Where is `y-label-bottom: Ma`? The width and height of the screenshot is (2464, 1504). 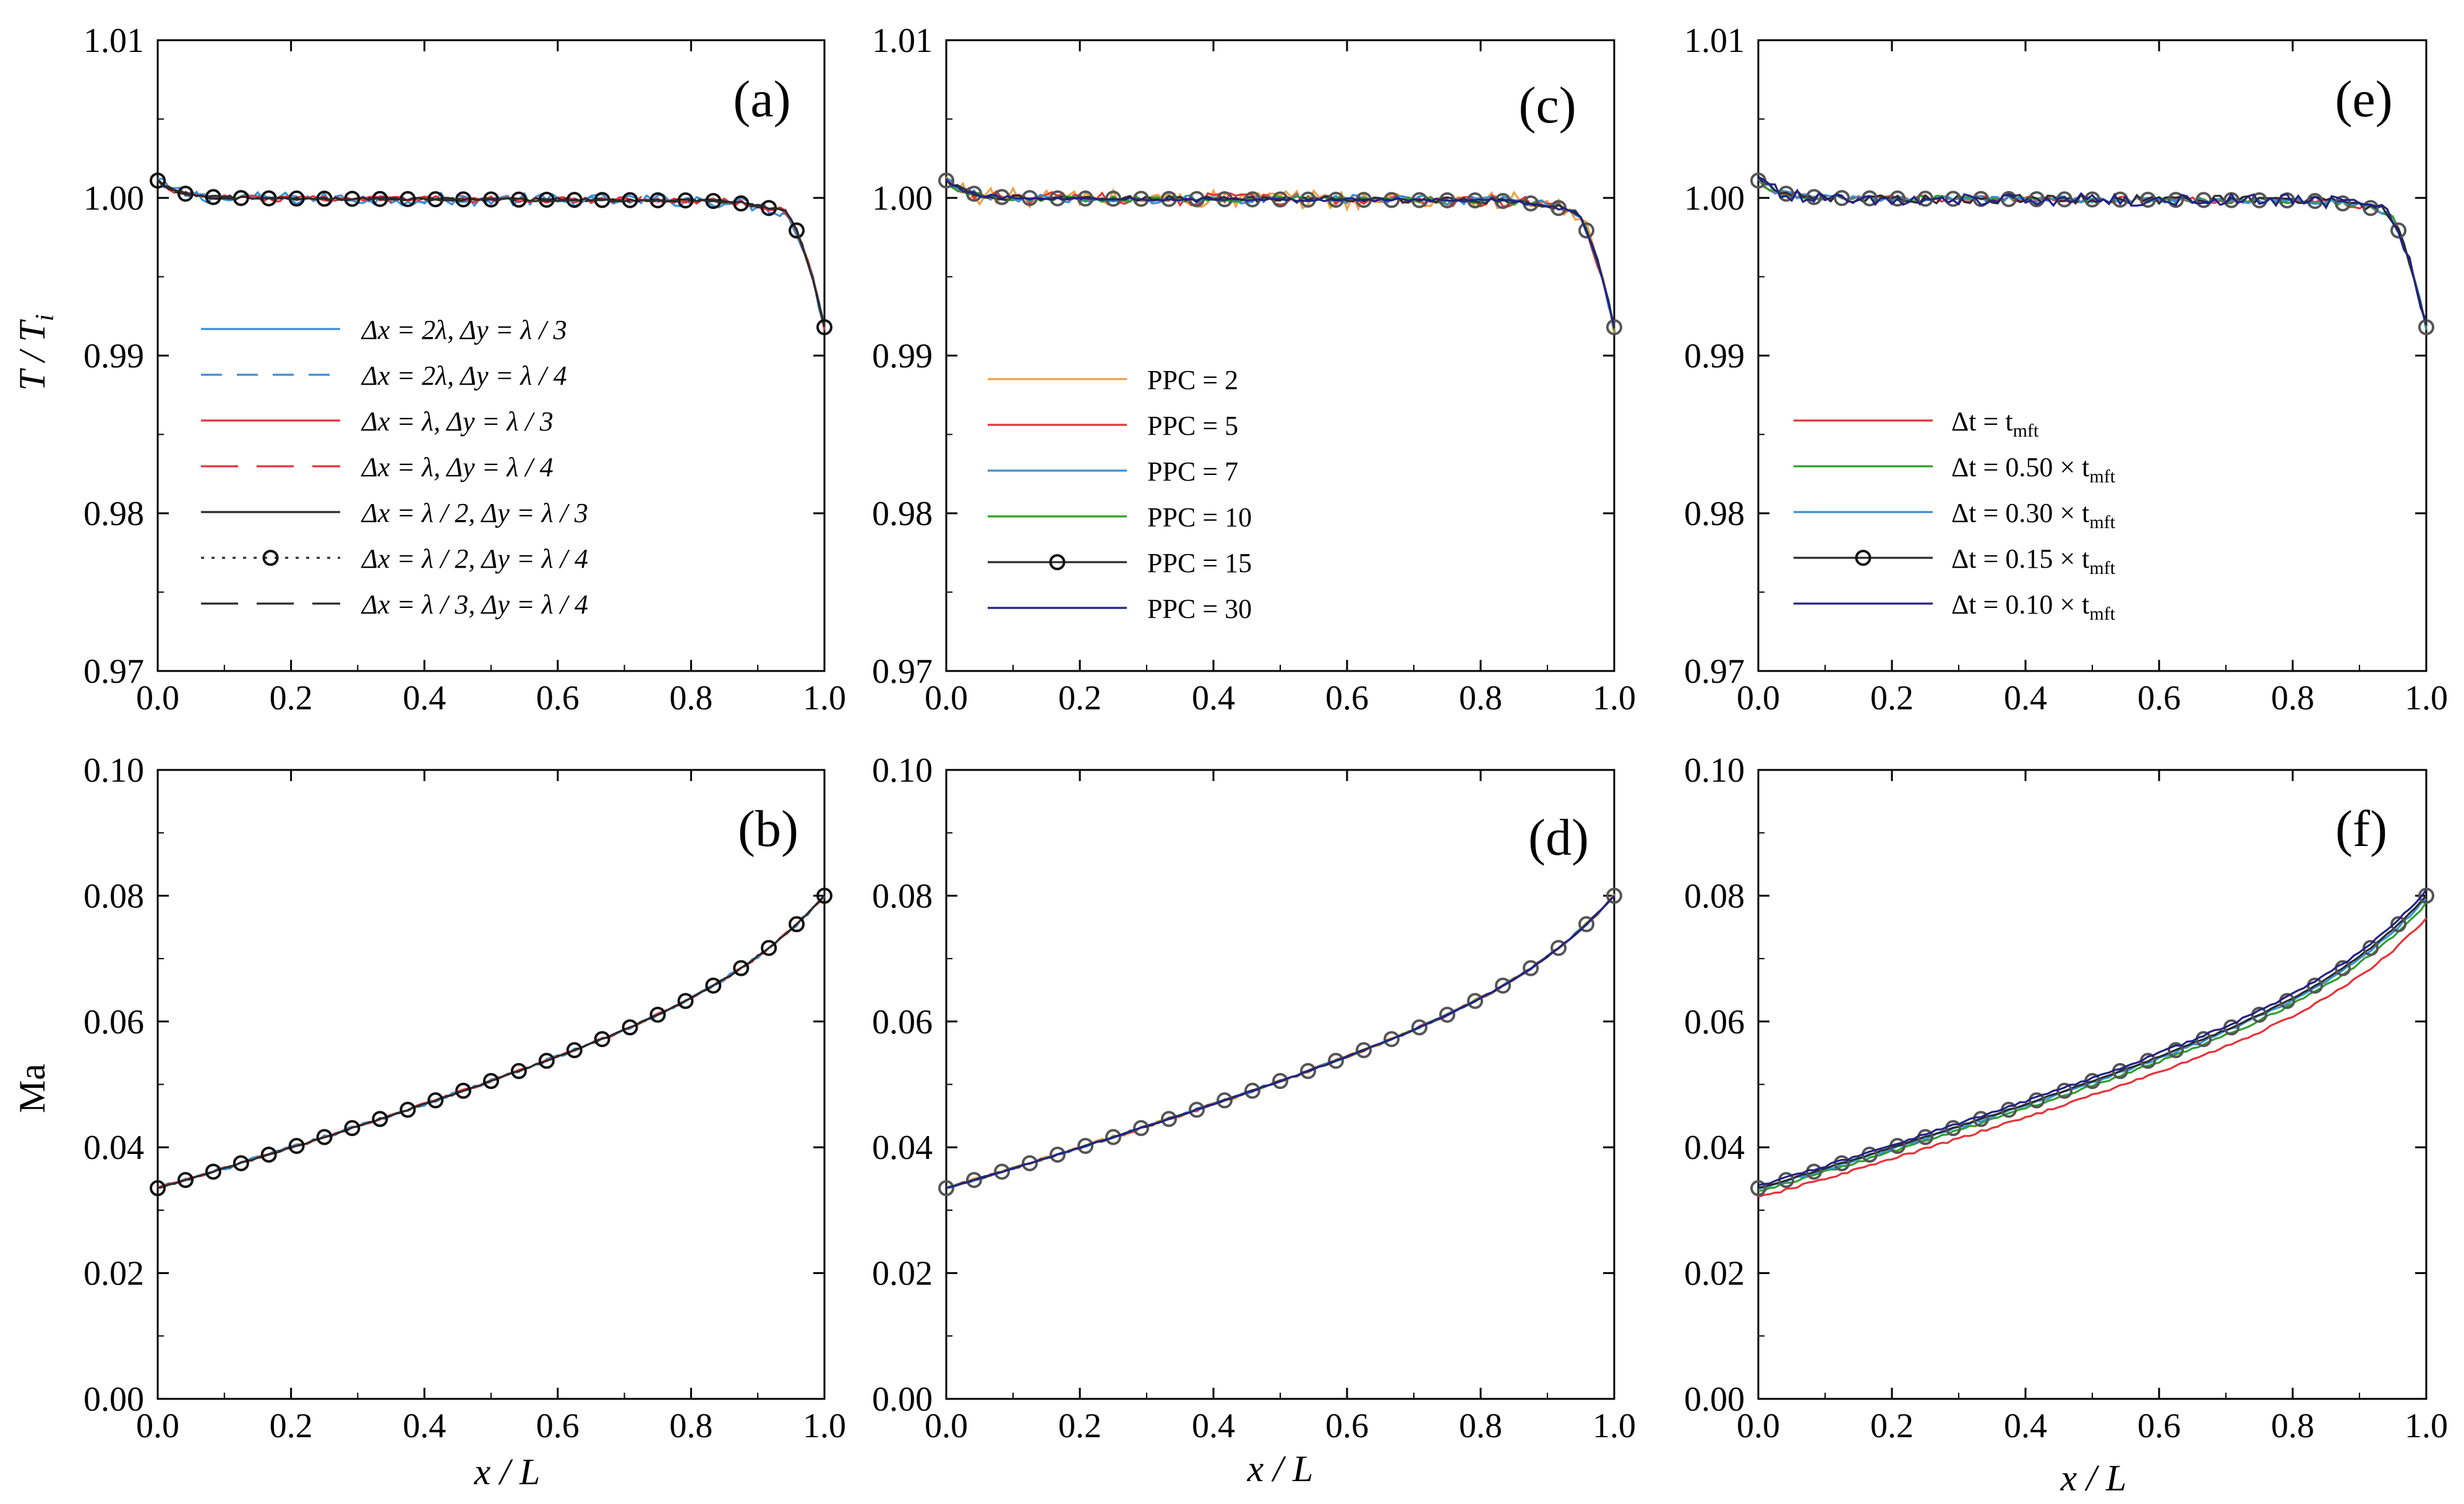 y-label-bottom: Ma is located at coordinates (32, 1088).